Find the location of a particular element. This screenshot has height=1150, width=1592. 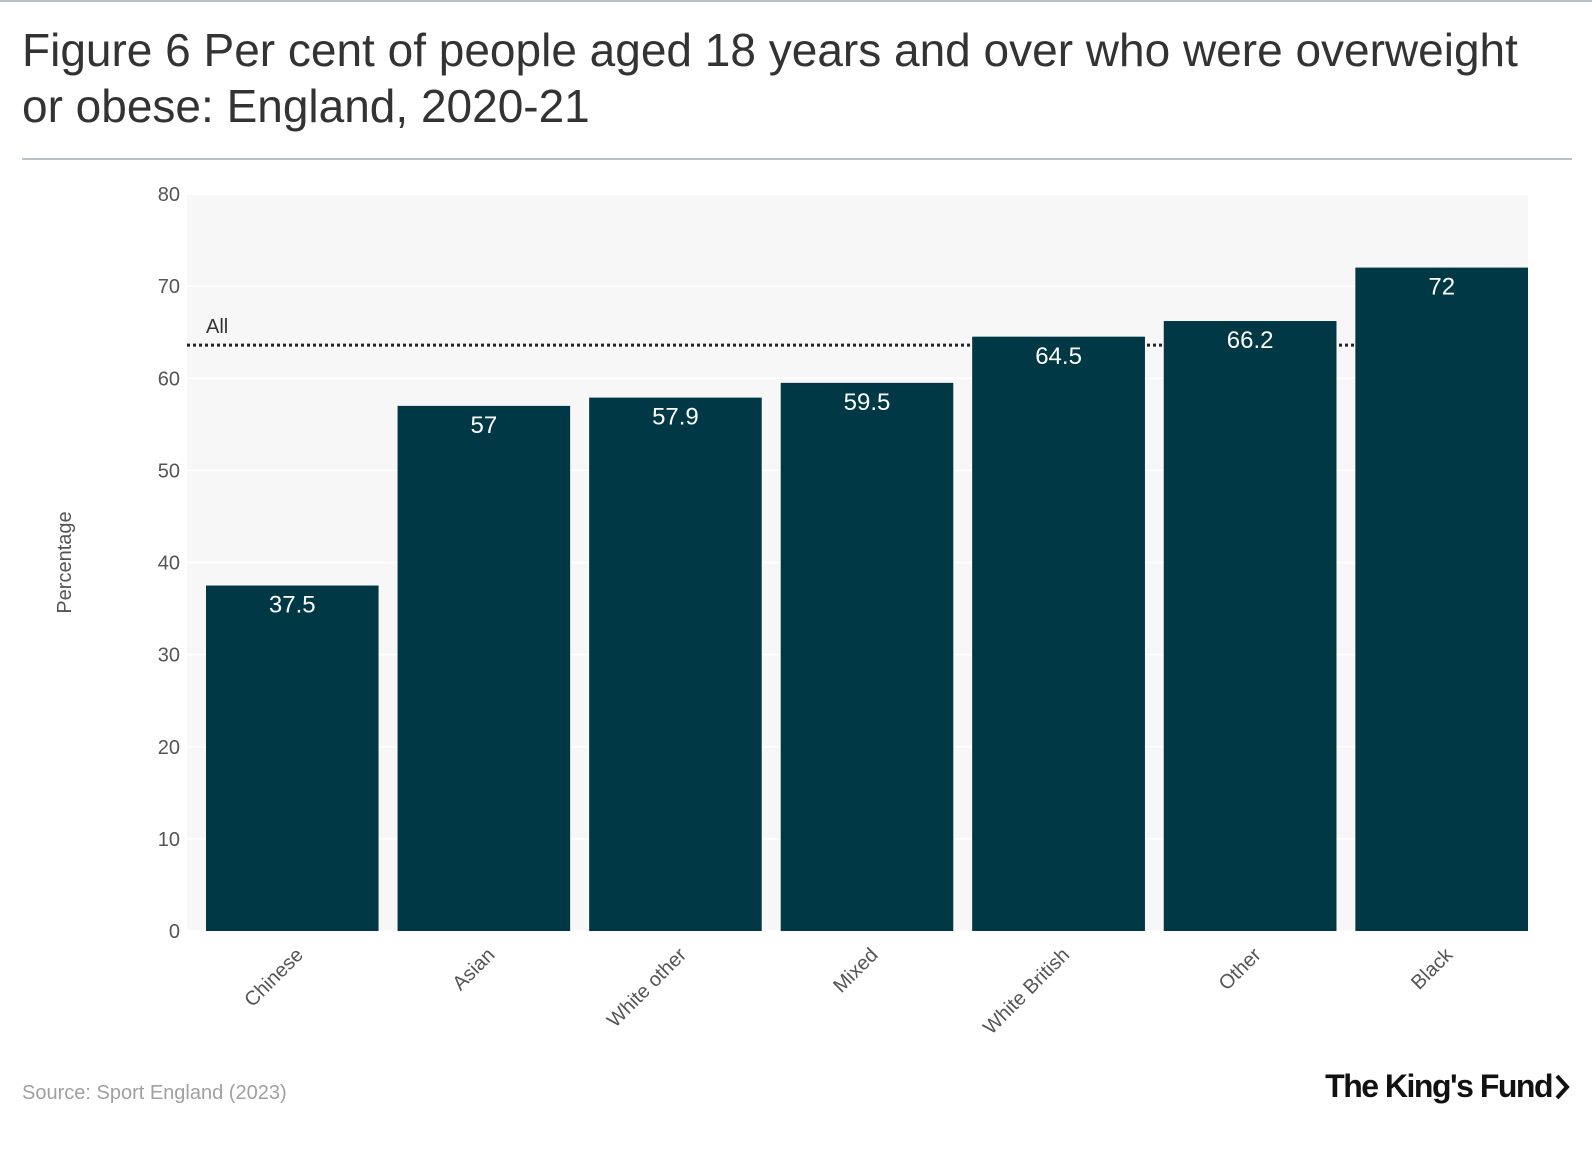

x-tick-label: Black is located at coordinates (1432, 968).